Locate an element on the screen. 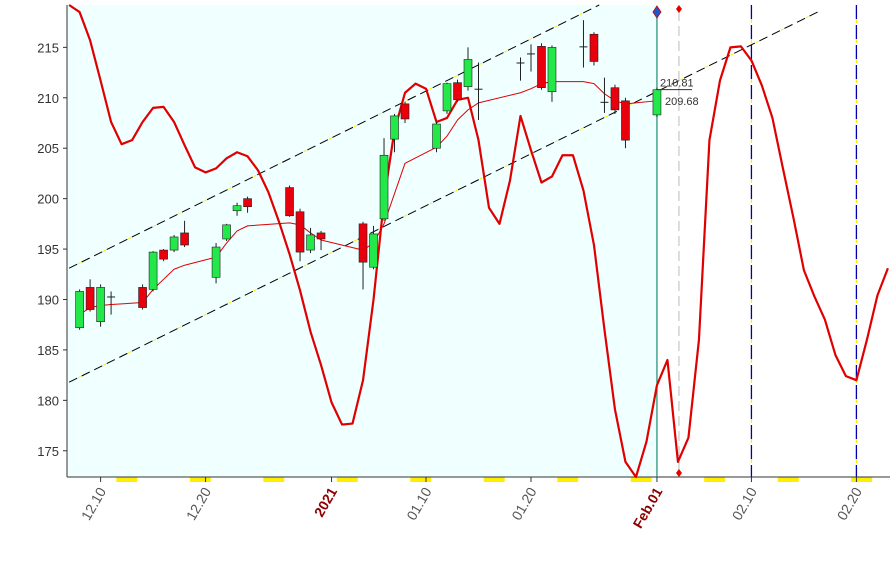 Image resolution: width=890 pixels, height=576 pixels. x-tick-label: 02.10 is located at coordinates (744, 503).